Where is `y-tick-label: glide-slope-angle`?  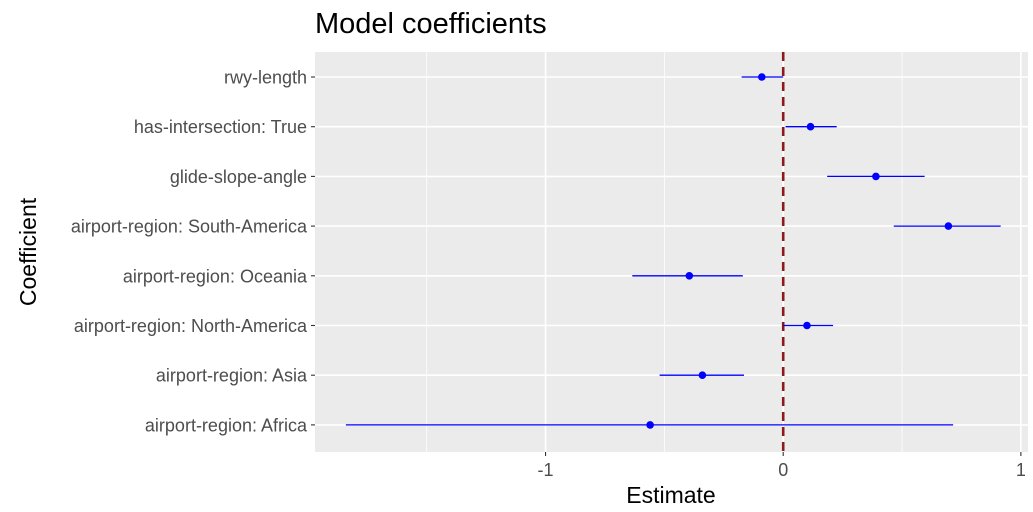
y-tick-label: glide-slope-angle is located at coordinates (238, 177).